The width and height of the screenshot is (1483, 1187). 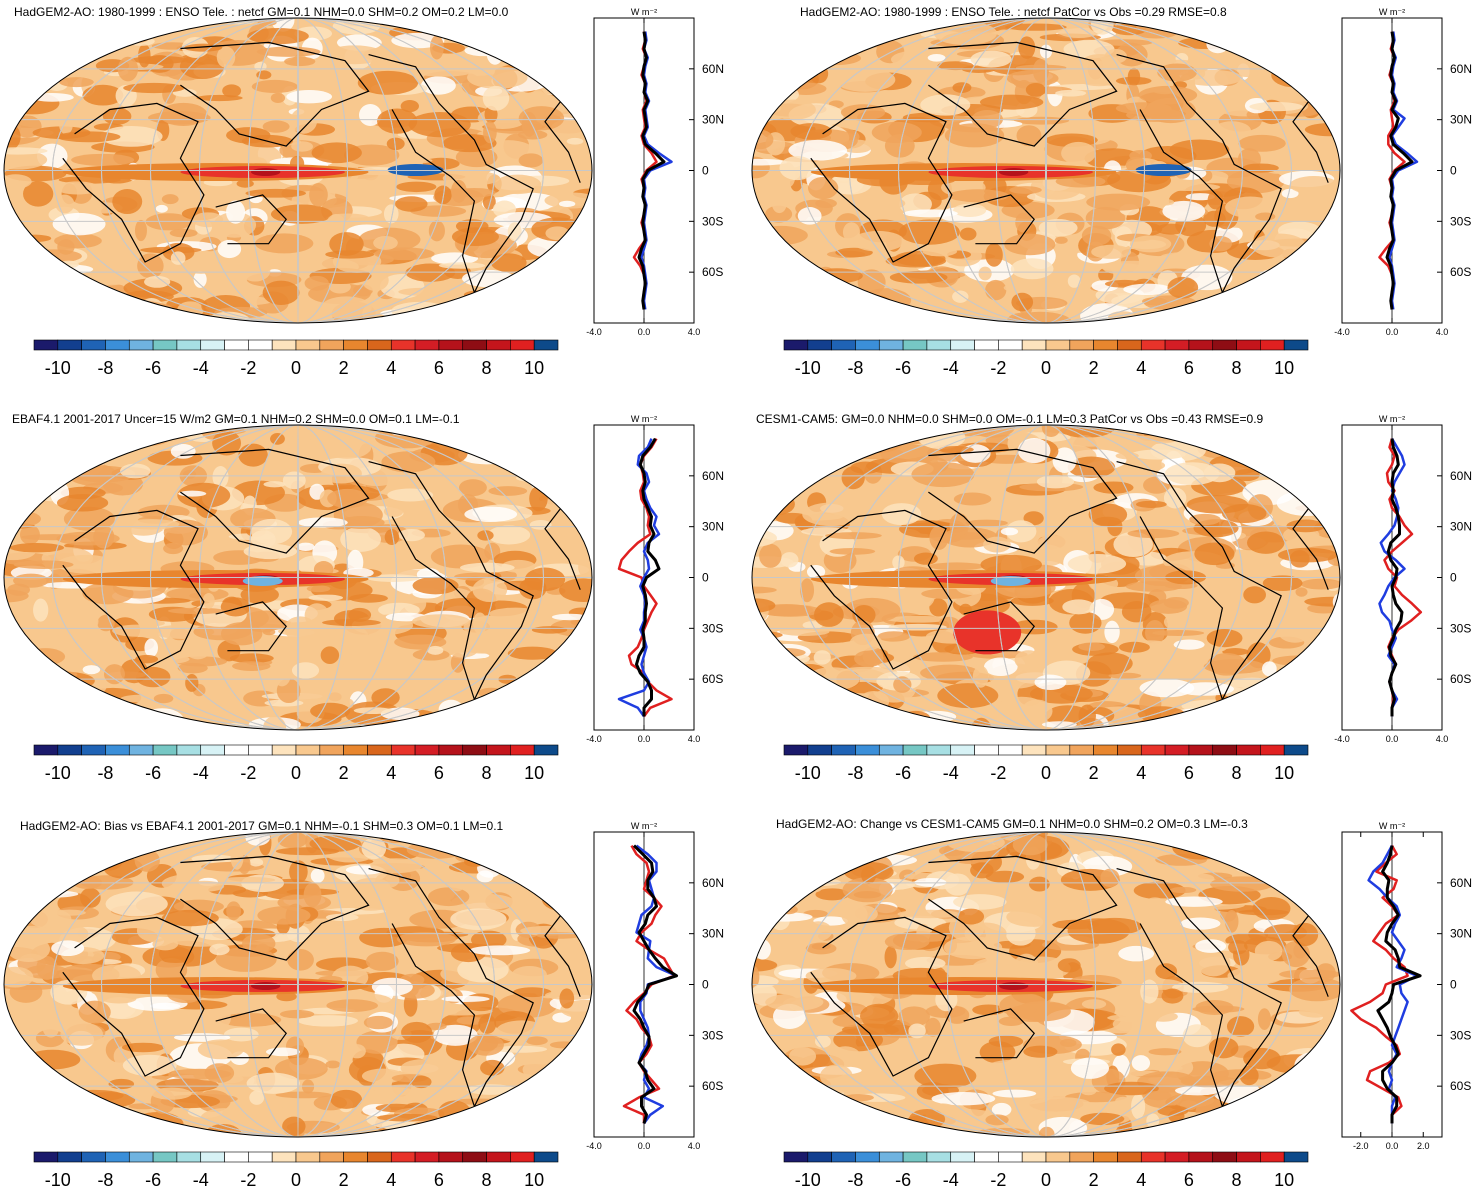 I want to click on colorbar-label: 4, so click(x=391, y=368).